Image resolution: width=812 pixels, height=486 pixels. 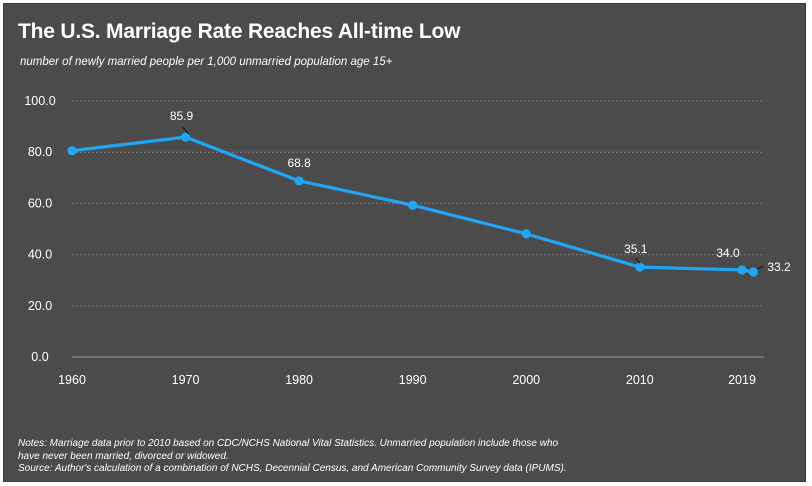 What do you see at coordinates (299, 163) in the screenshot?
I see `data-label-1980: 68.8` at bounding box center [299, 163].